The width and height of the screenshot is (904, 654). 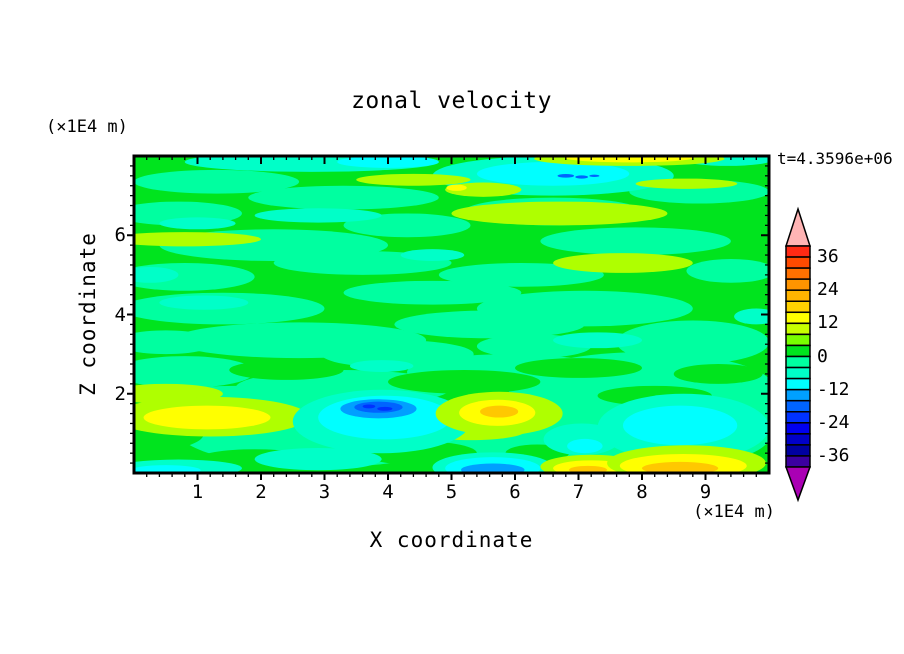 I want to click on x-tick-label: 2, so click(x=261, y=492).